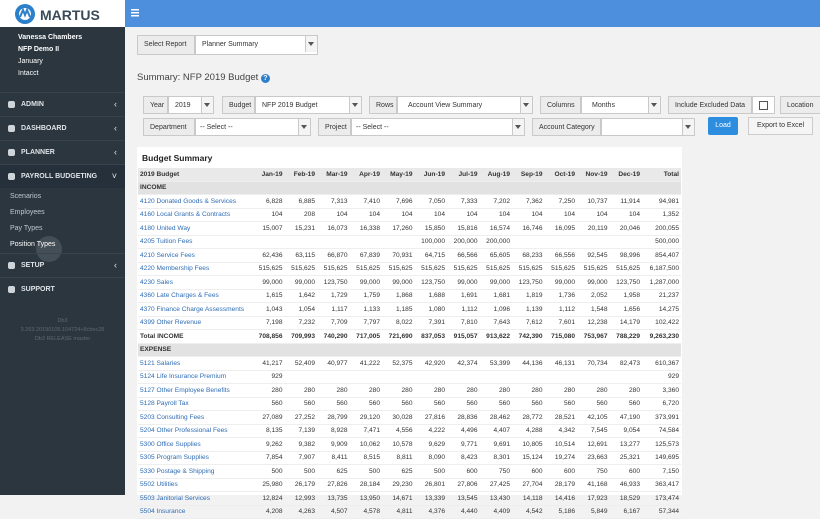 The width and height of the screenshot is (820, 519). What do you see at coordinates (195, 444) in the screenshot?
I see `account-link: 5300 Office Supplies` at bounding box center [195, 444].